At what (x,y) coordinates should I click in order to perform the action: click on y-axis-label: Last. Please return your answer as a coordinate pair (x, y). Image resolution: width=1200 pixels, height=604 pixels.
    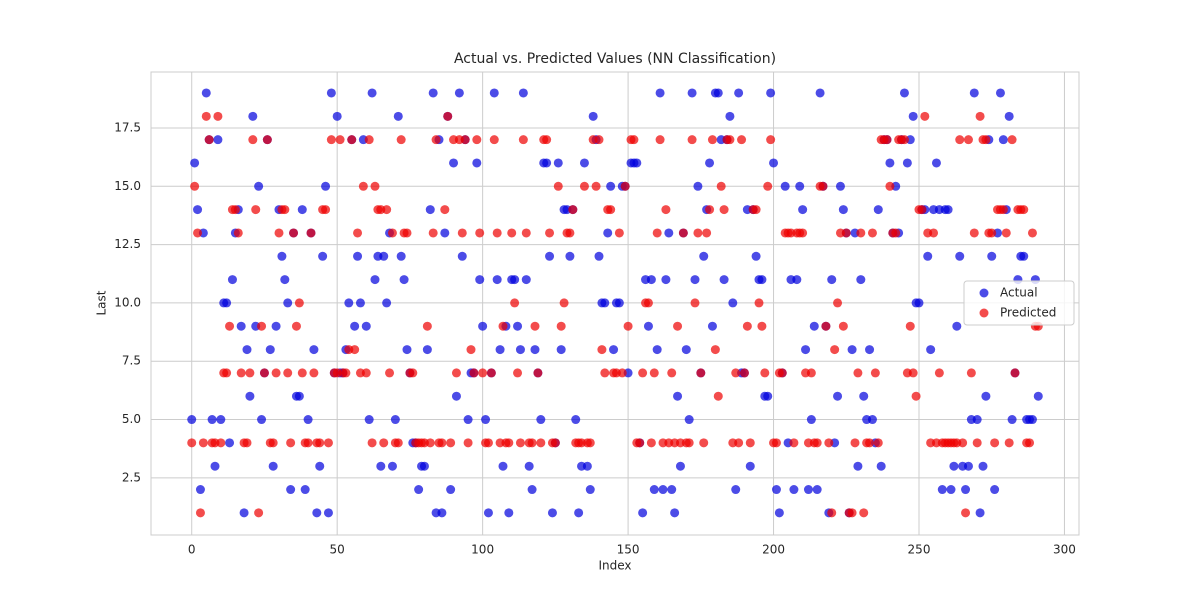
    Looking at the image, I should click on (102, 302).